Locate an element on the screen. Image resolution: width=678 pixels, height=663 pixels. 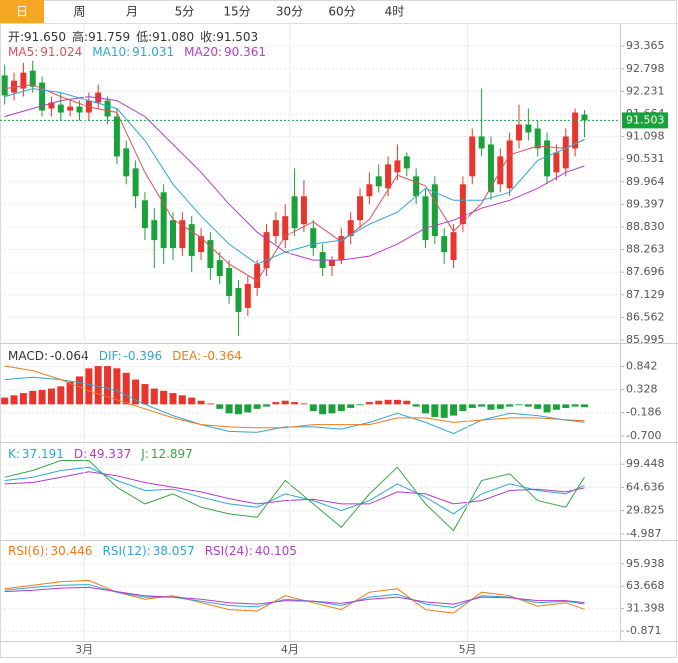
y-tick-label: 89.964 is located at coordinates (645, 181).